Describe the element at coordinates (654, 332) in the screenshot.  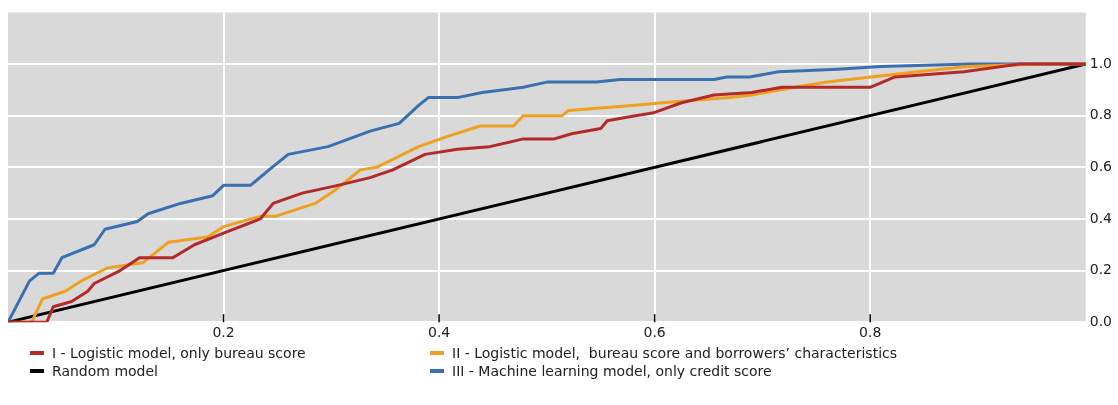
I see `x-tick-label: 0.6` at that location.